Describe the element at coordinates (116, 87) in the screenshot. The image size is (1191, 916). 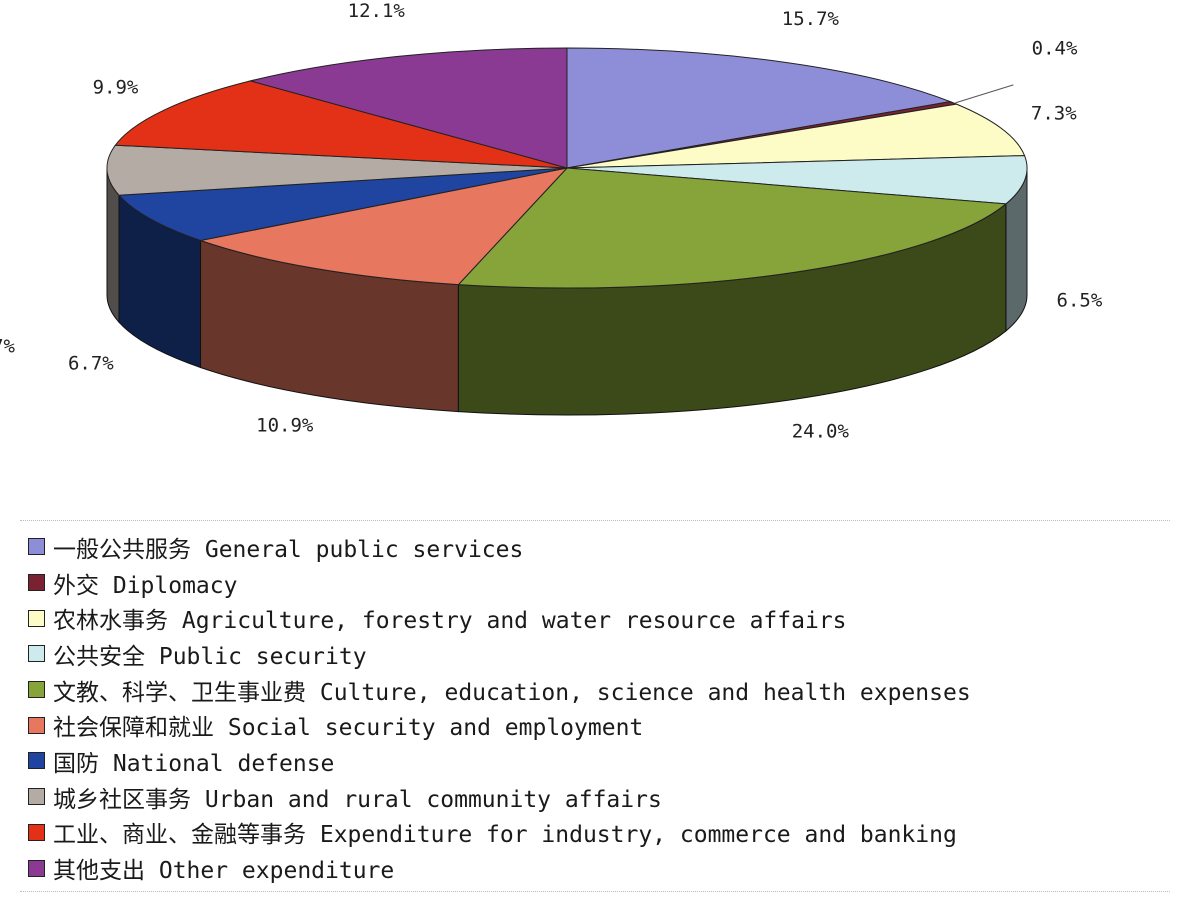
I see `slice-percent-label: 9.9%` at that location.